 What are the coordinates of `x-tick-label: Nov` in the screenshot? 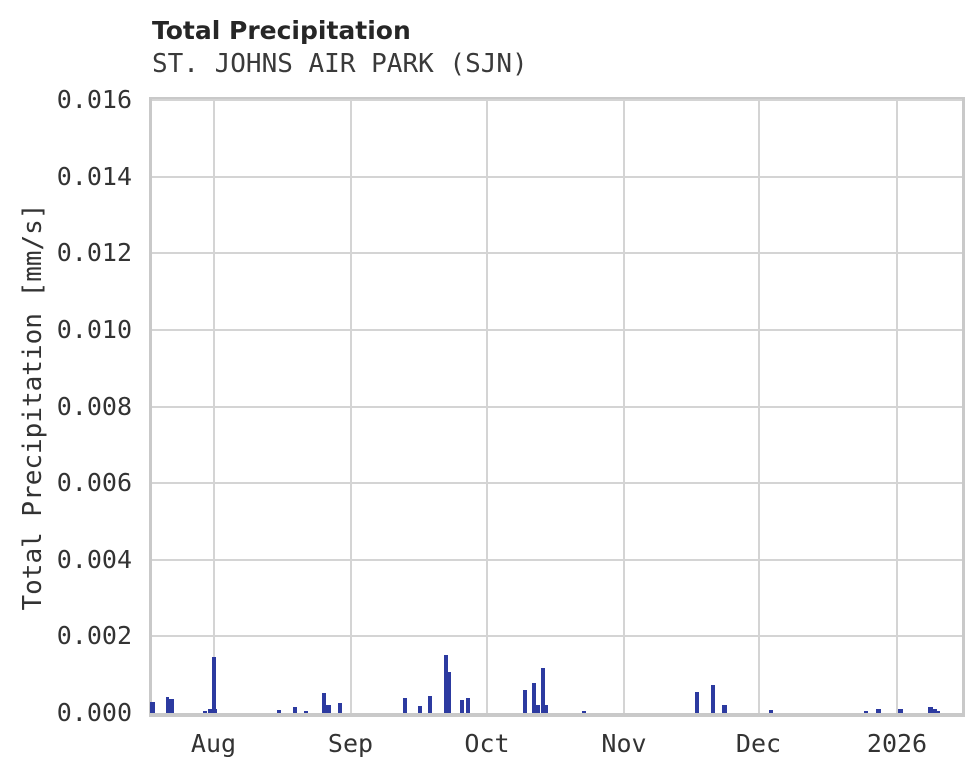 It's located at (624, 743).